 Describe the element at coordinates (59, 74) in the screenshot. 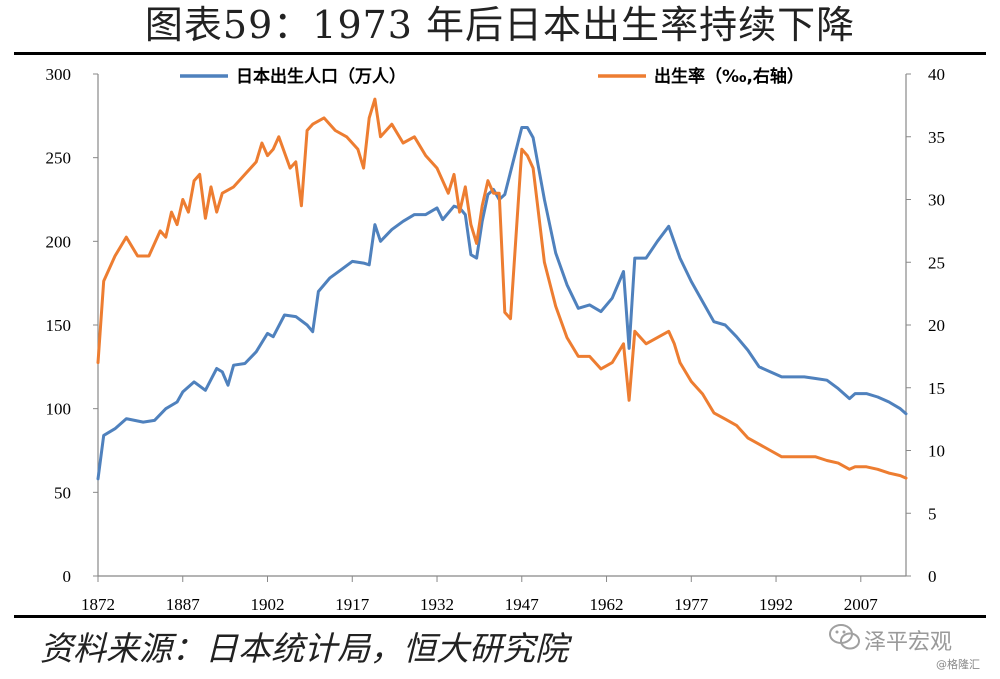

I see `left-tick-label: 300` at that location.